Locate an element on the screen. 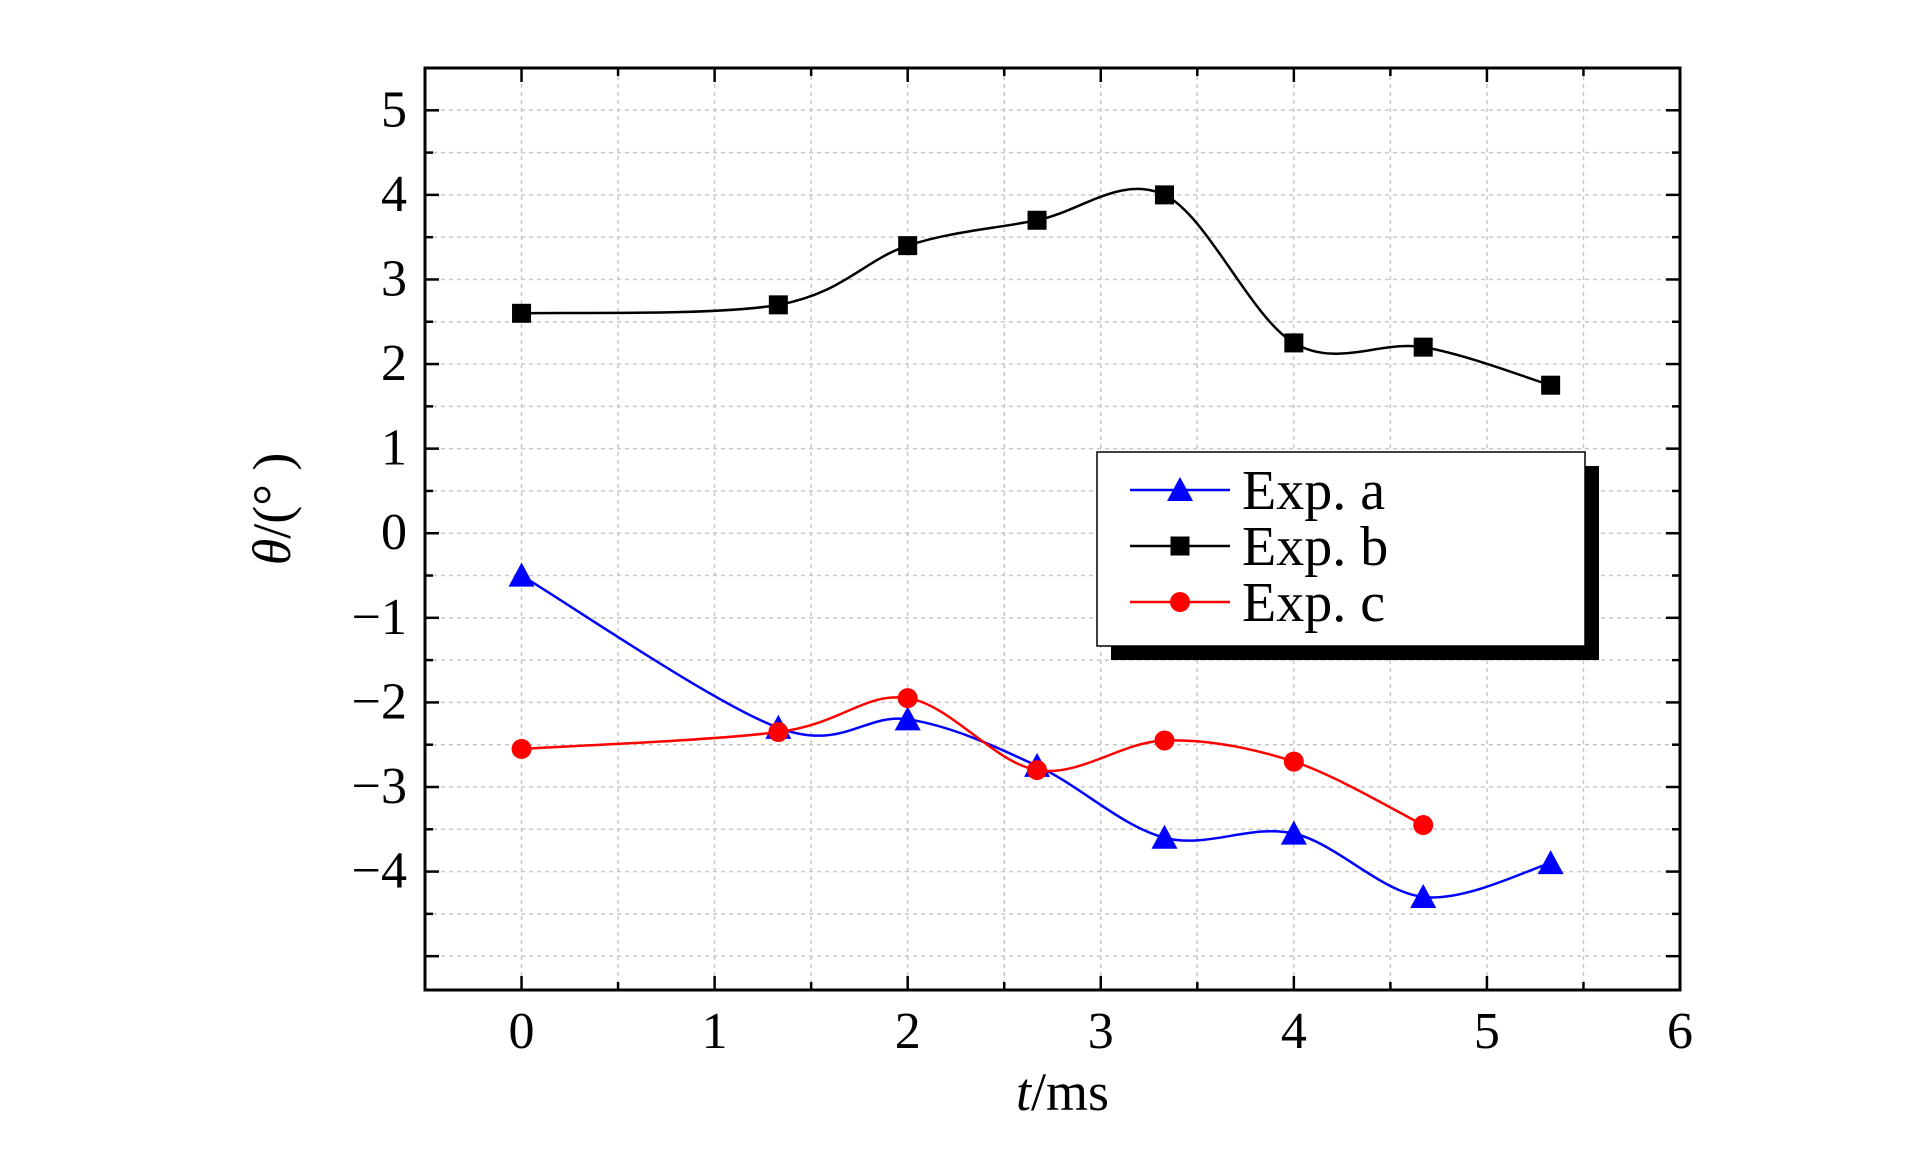 This screenshot has height=1169, width=1923. legend-label-exp-b: Exp. b is located at coordinates (1315, 547).